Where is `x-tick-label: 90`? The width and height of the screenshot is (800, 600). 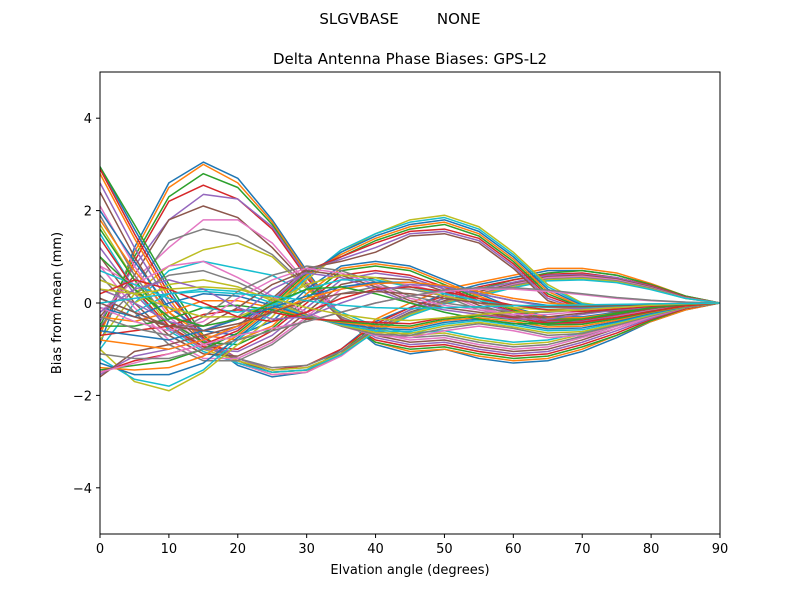 x-tick-label: 90 is located at coordinates (720, 549).